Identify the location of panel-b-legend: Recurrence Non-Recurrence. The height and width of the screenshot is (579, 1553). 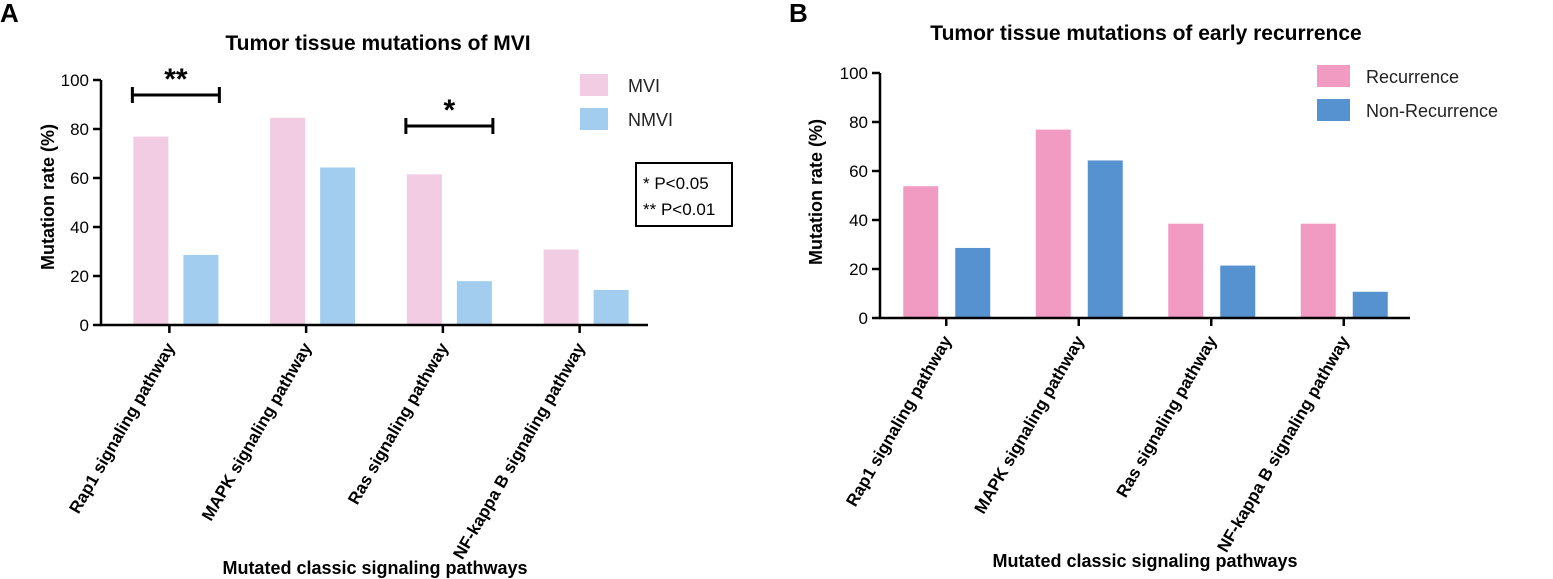
(1407, 93).